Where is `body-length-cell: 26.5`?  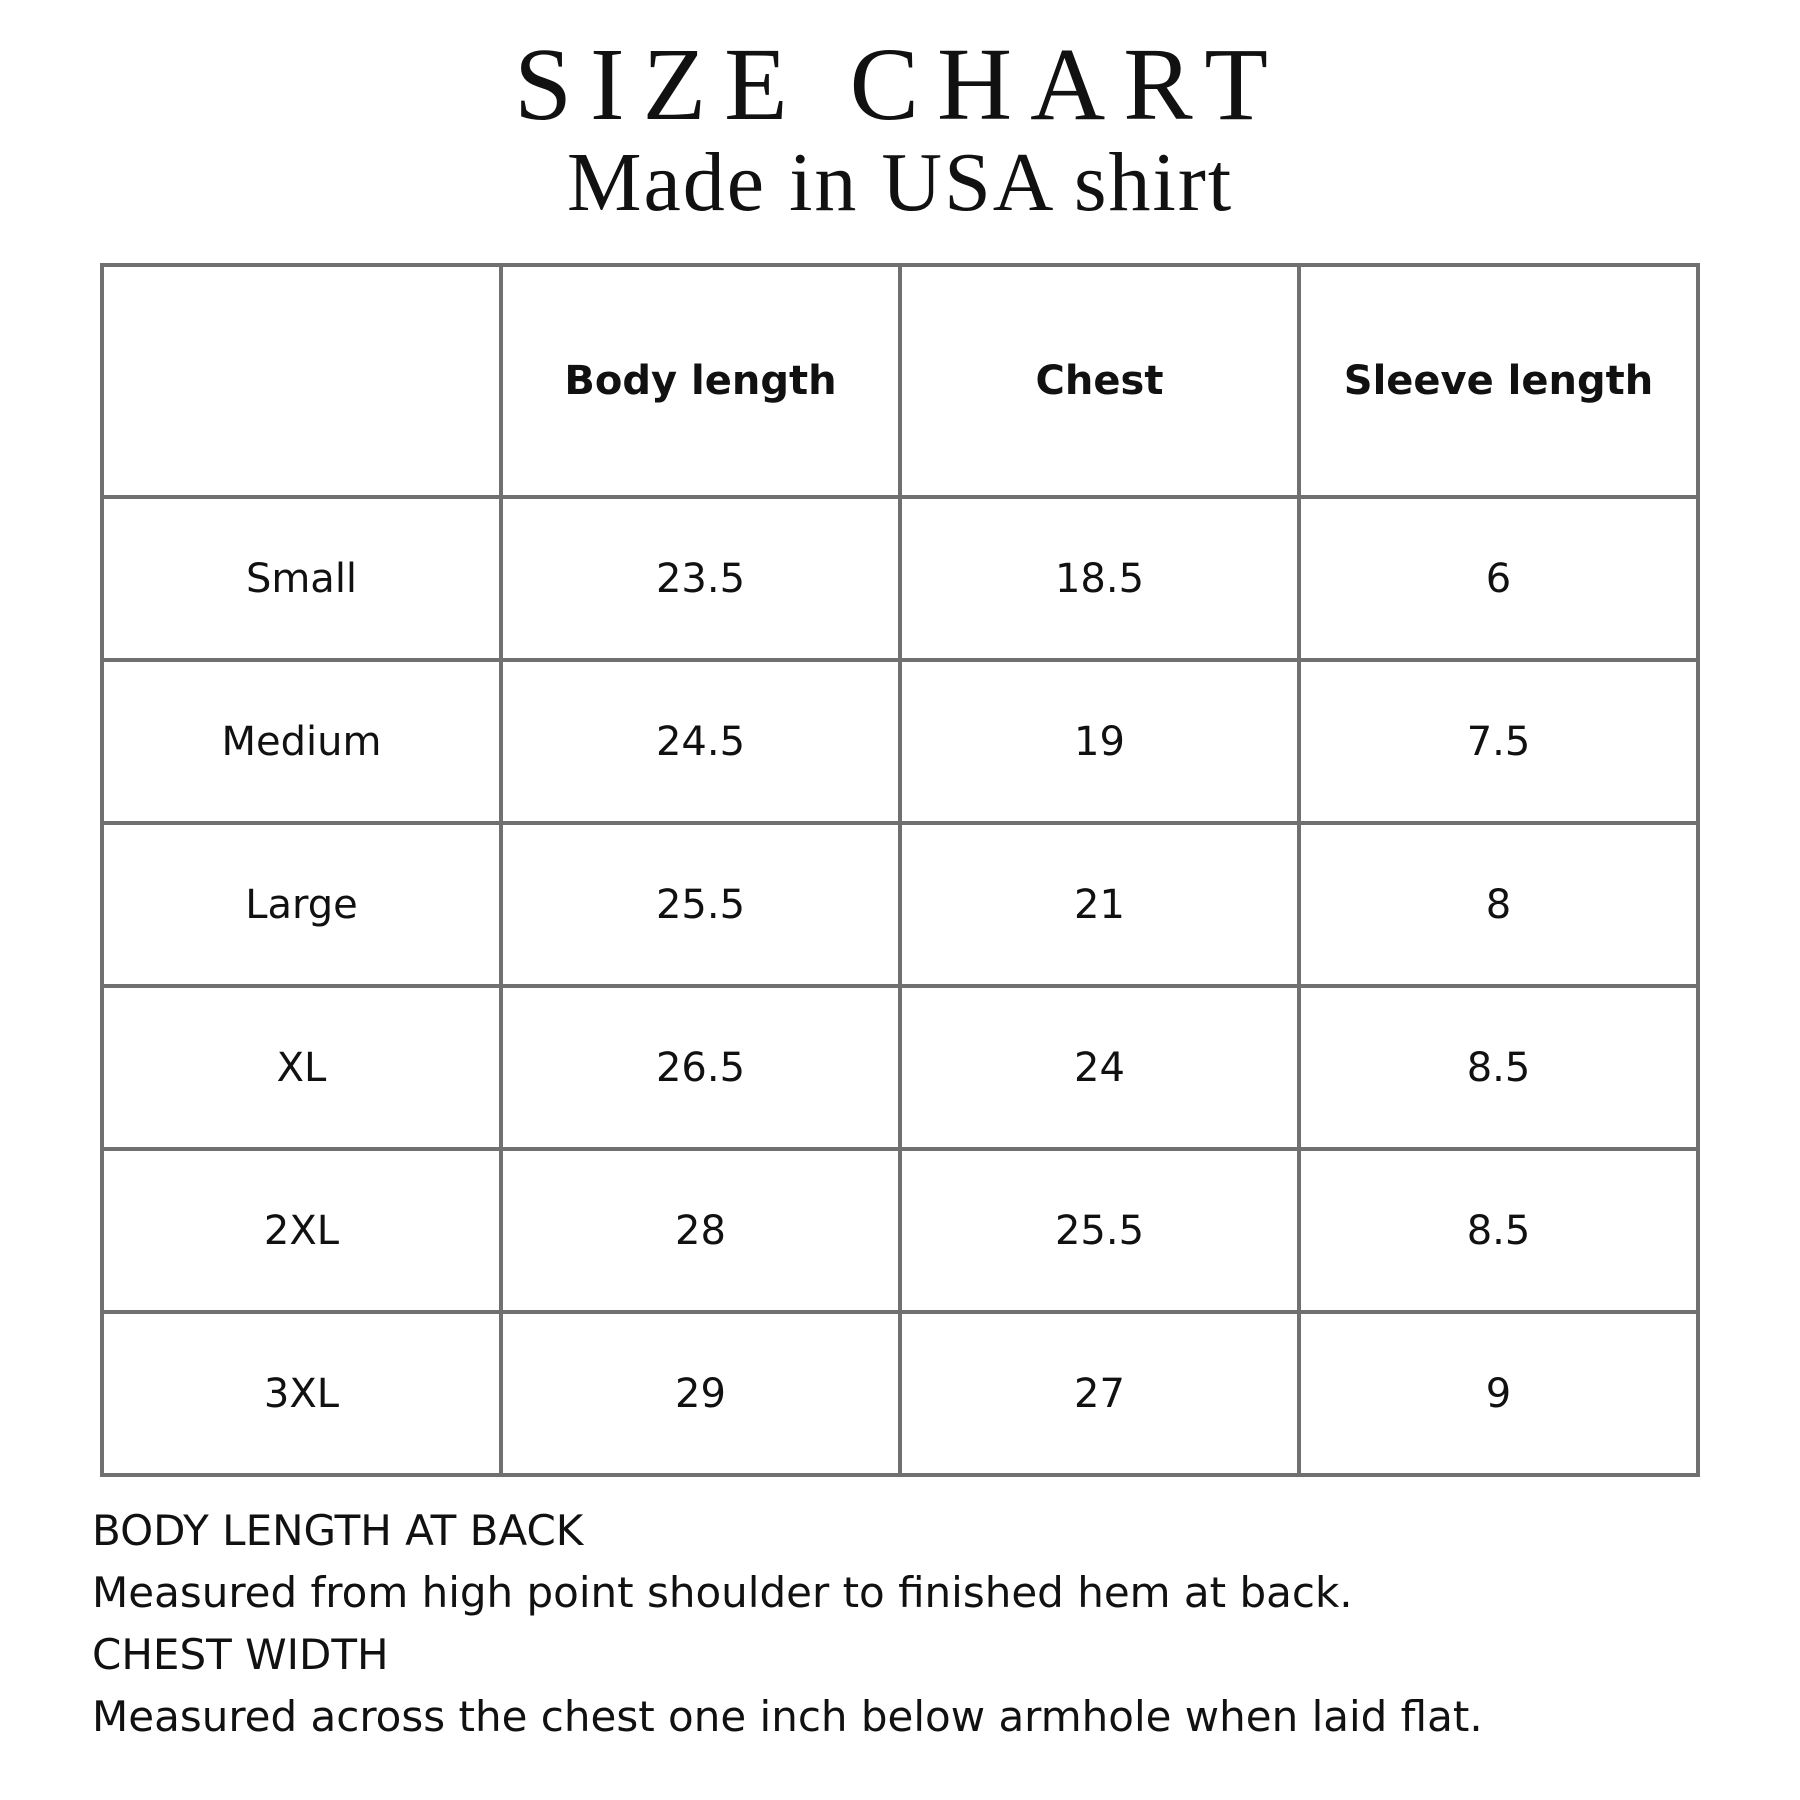
body-length-cell: 26.5 is located at coordinates (700, 1067).